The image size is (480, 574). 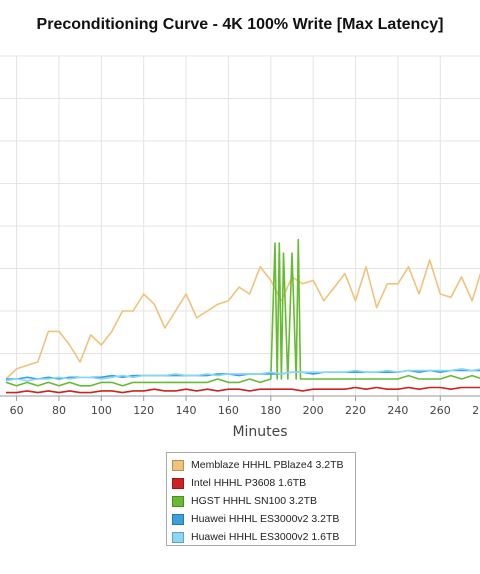 I want to click on legend-item: Huawei HHHL ES3000v2 3.2TB, so click(x=261, y=519).